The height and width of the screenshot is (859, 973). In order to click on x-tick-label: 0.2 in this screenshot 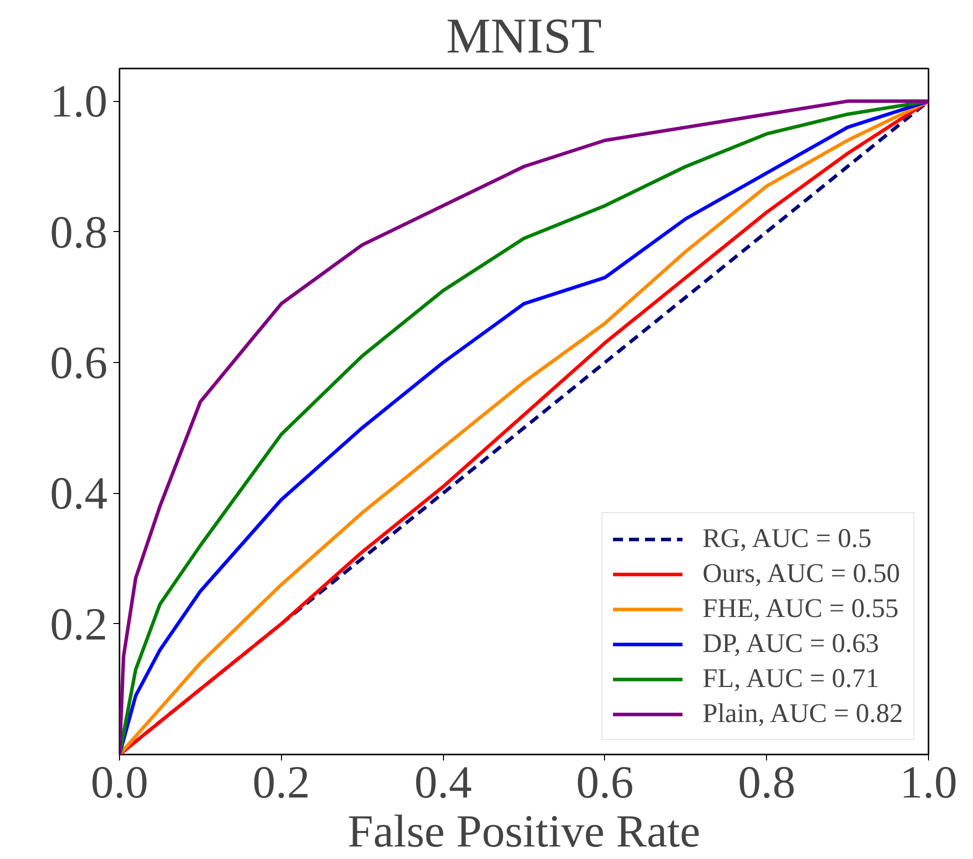, I will do `click(281, 782)`.